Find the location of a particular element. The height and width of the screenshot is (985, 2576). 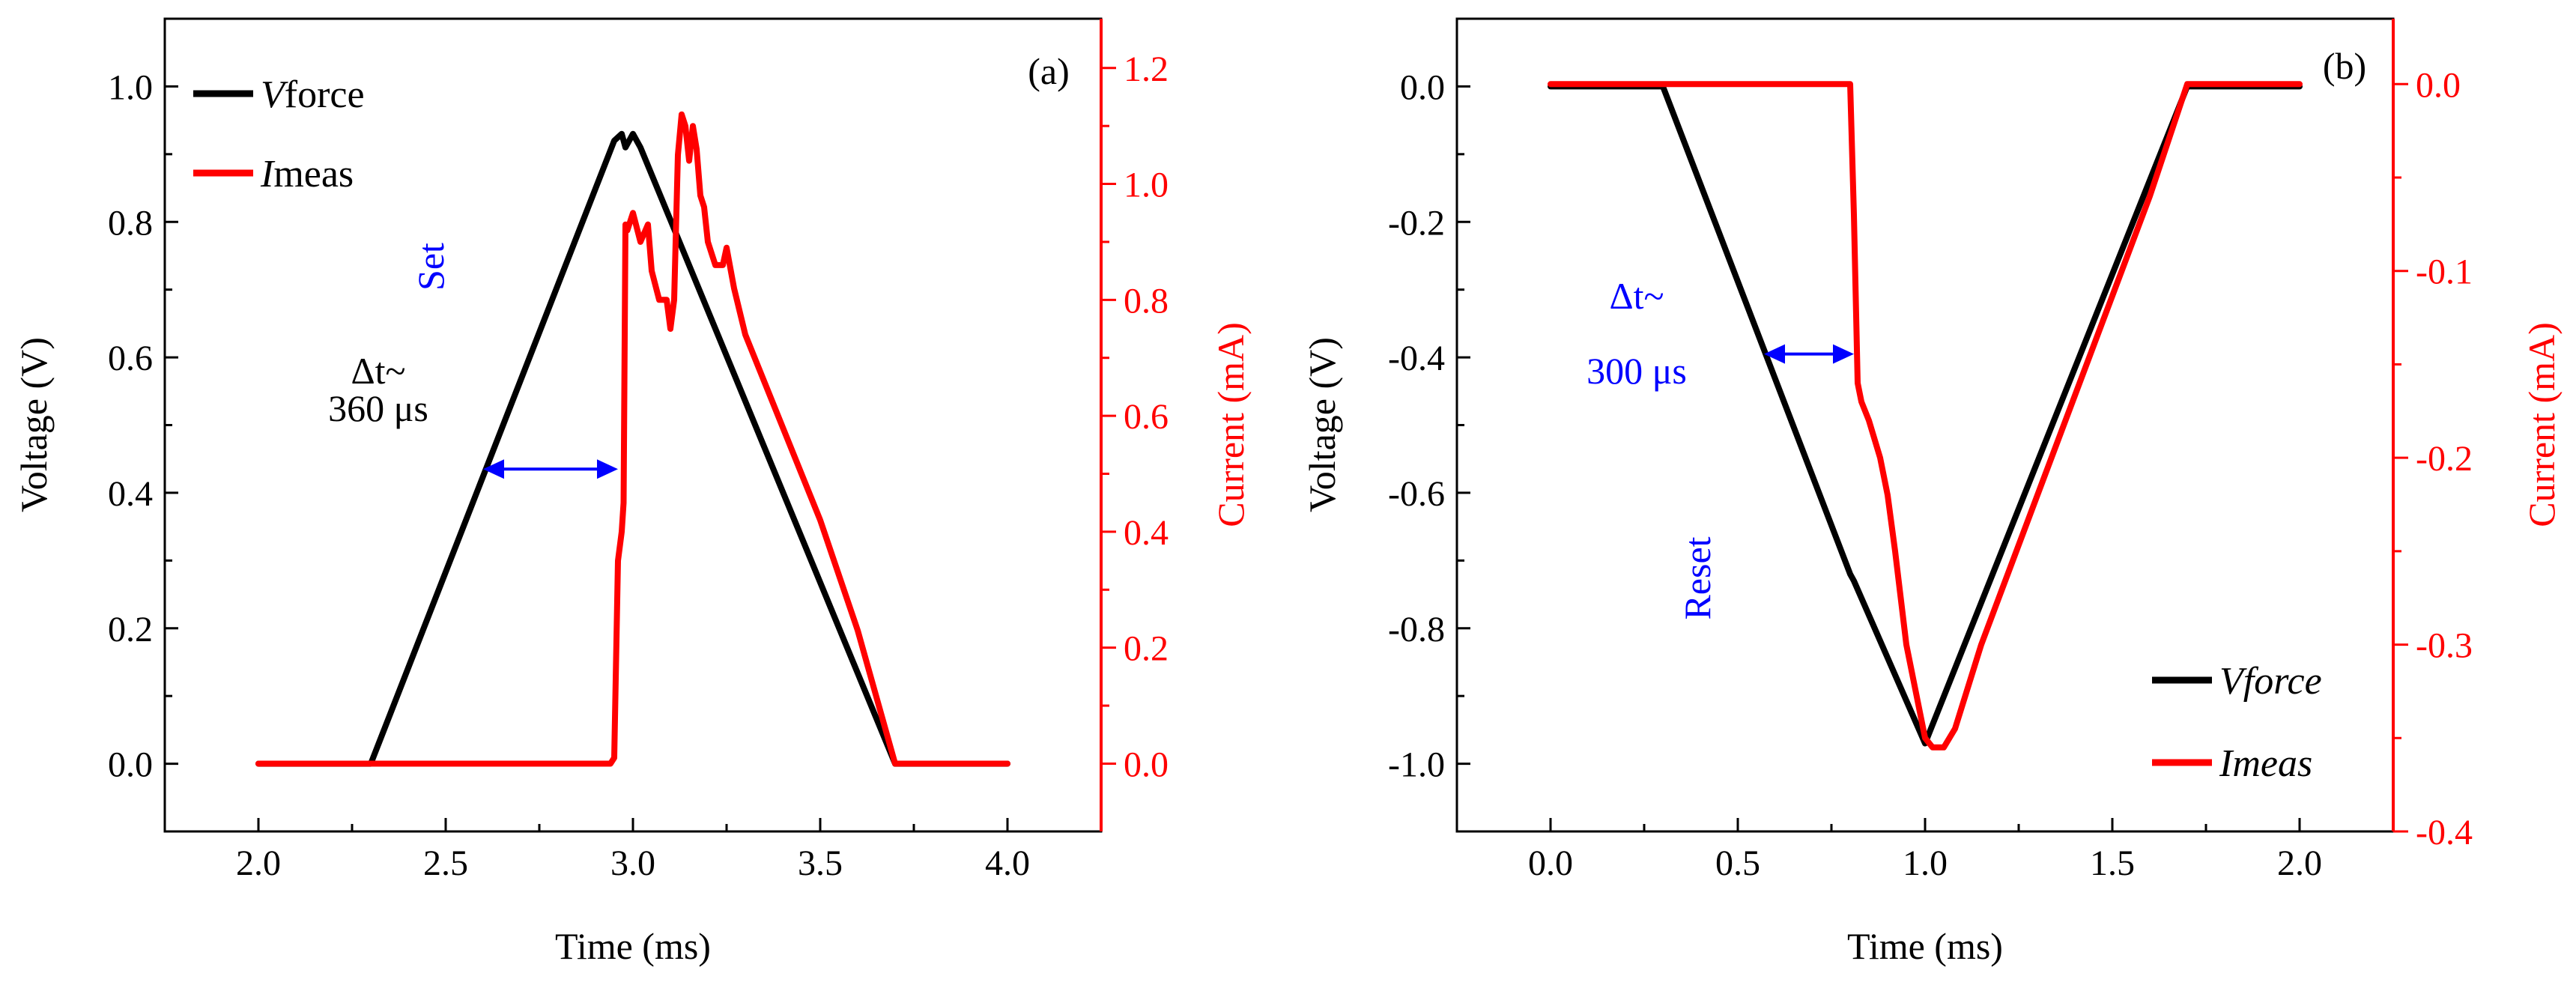

x-tick-label-b: 1.5 is located at coordinates (2112, 863).